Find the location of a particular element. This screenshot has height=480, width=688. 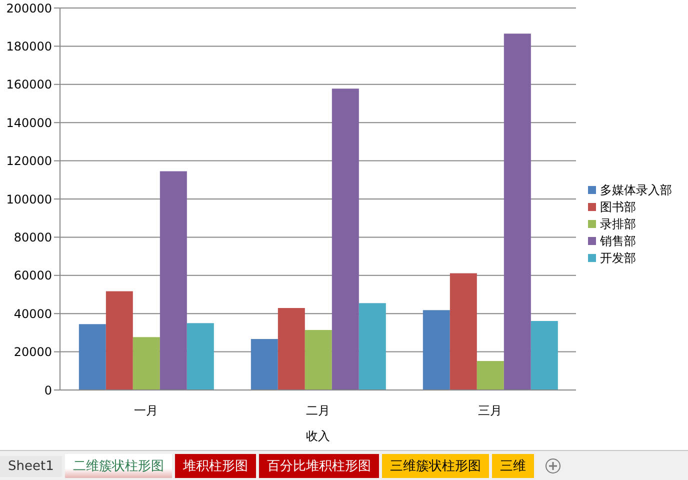

text: 百分比堆积柱形图 is located at coordinates (318, 466).